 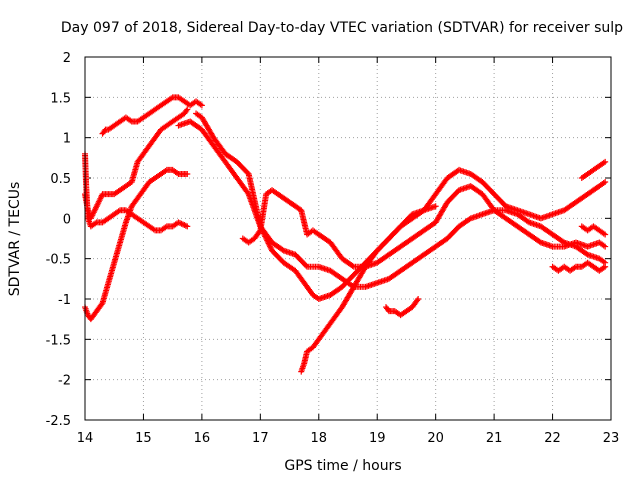 I want to click on y-tick-label: -2, so click(x=64, y=381).